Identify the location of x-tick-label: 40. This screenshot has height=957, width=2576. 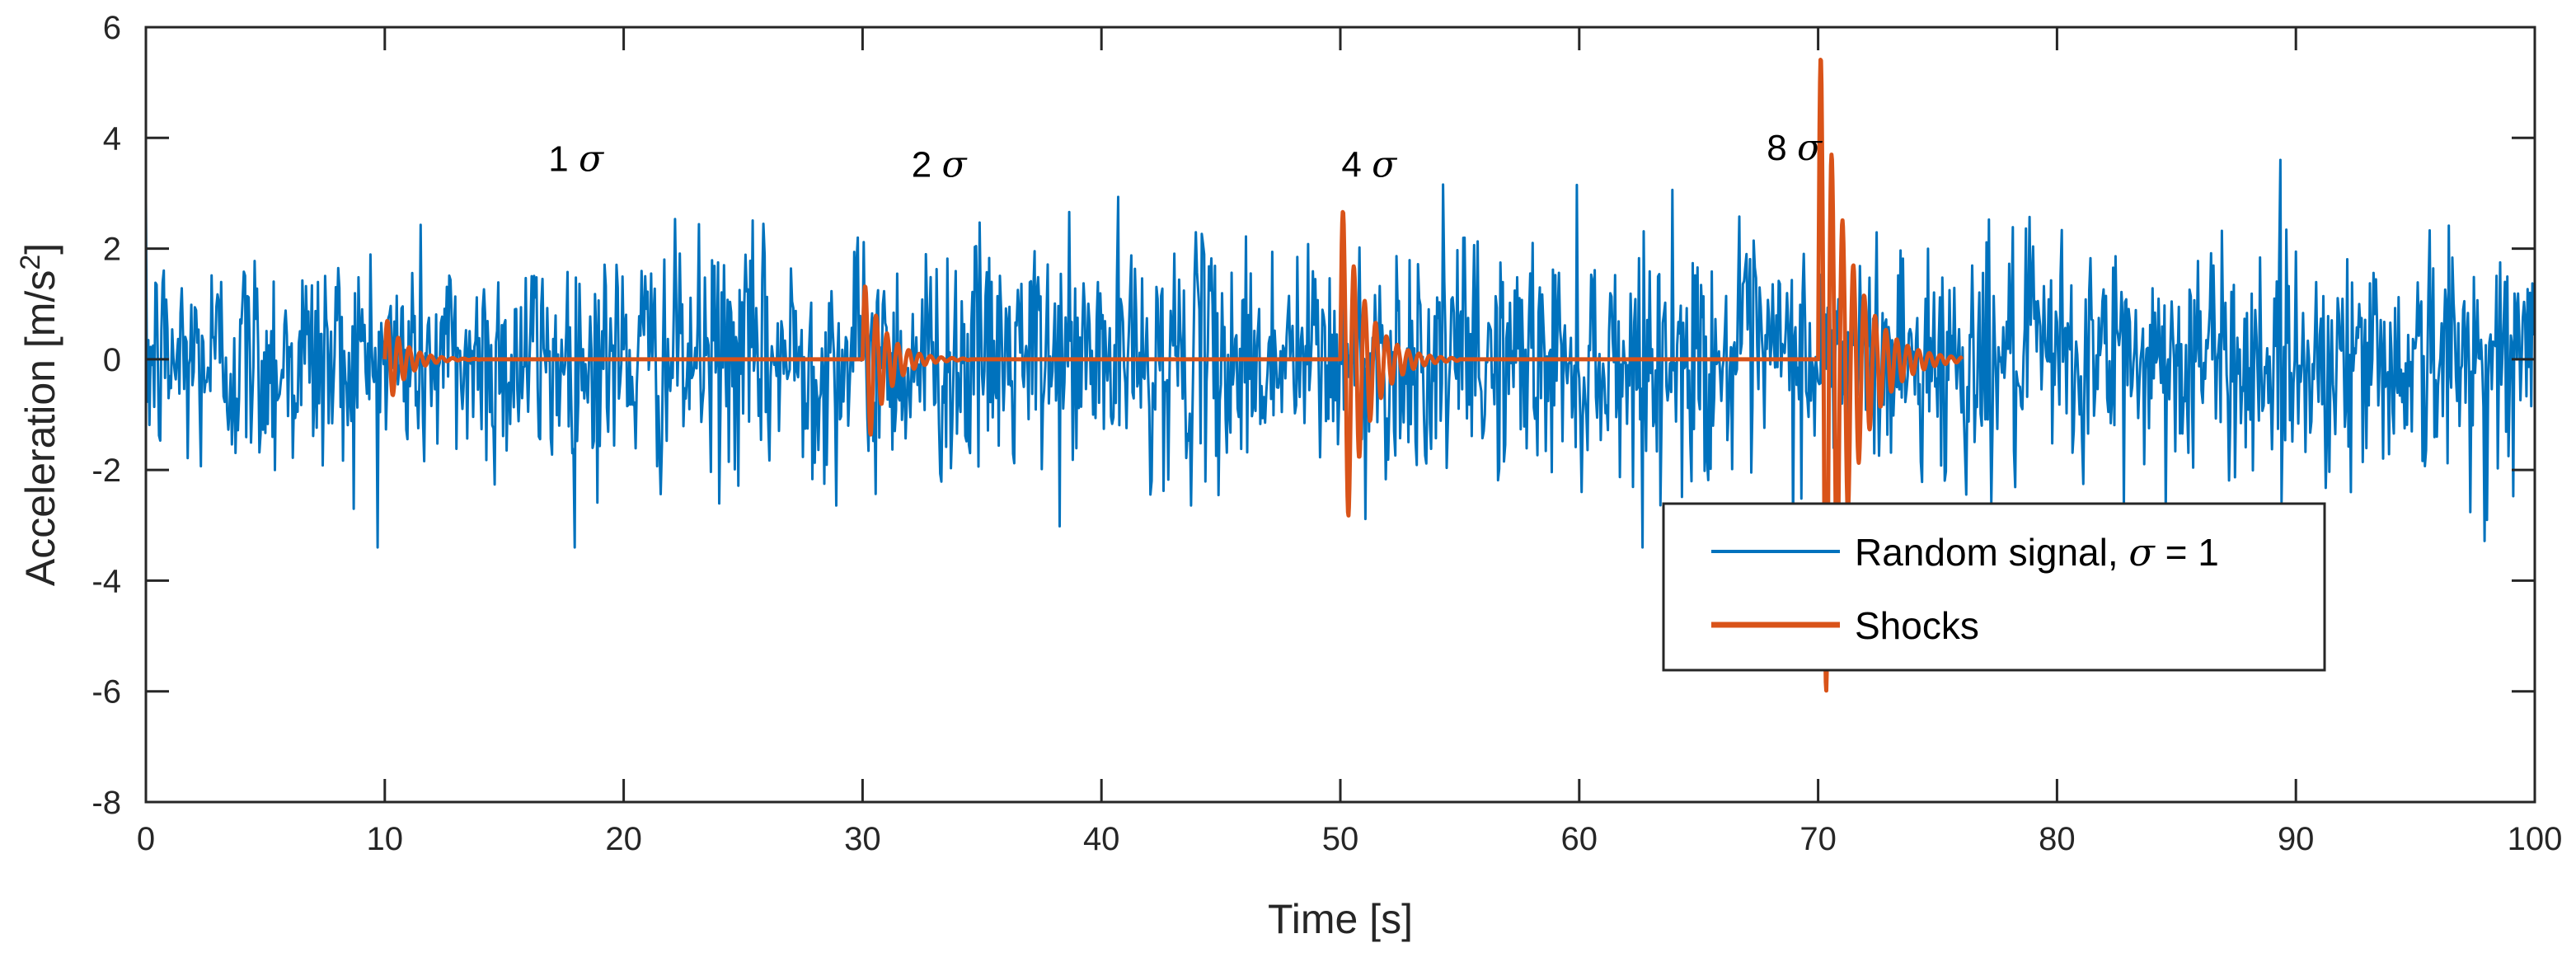
(1102, 839).